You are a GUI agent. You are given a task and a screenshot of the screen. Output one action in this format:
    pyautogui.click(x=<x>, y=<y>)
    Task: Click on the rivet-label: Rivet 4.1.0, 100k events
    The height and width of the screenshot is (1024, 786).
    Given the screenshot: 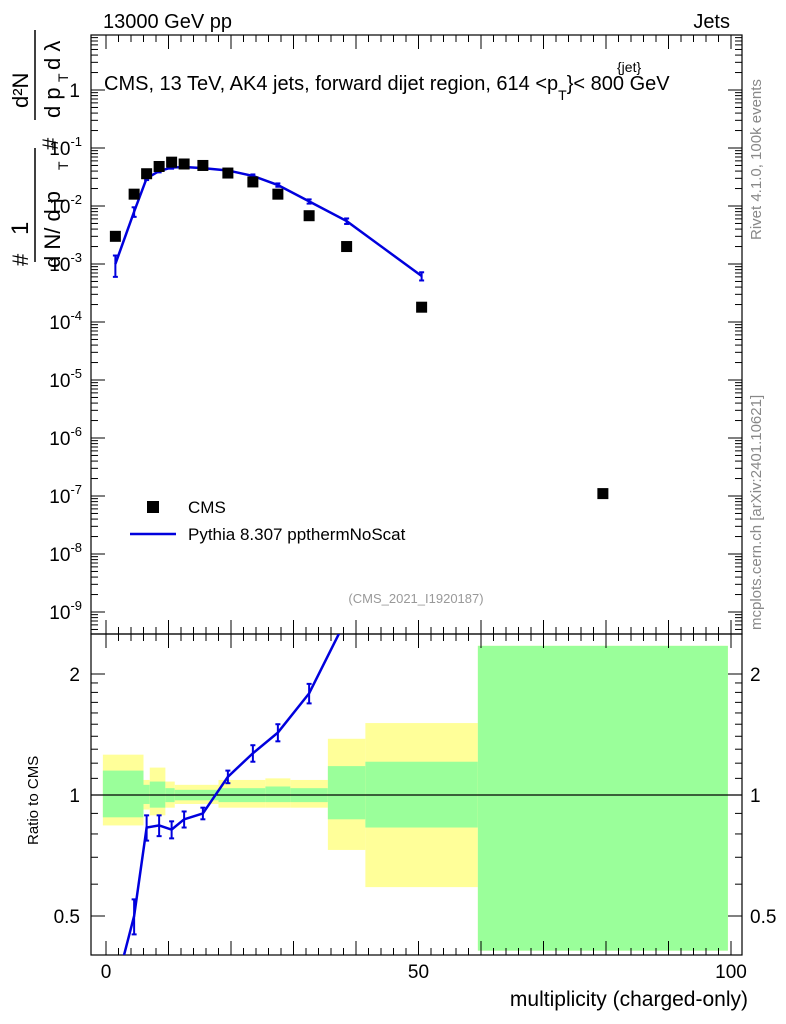 What is the action you would take?
    pyautogui.click(x=756, y=159)
    